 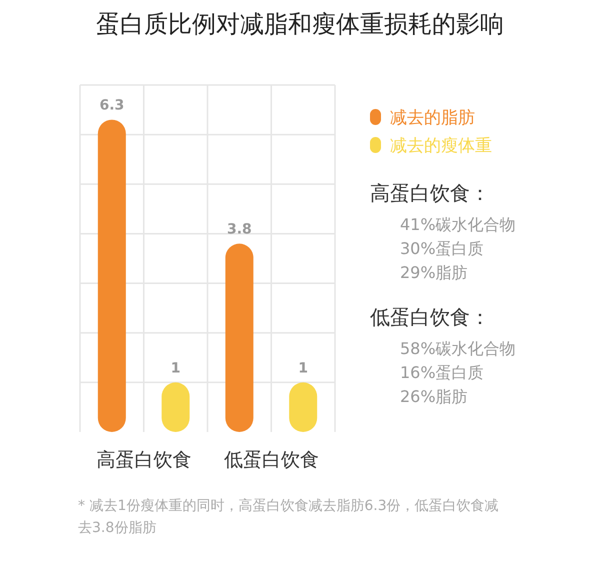 I want to click on text: 30%蛋白质, so click(x=442, y=248).